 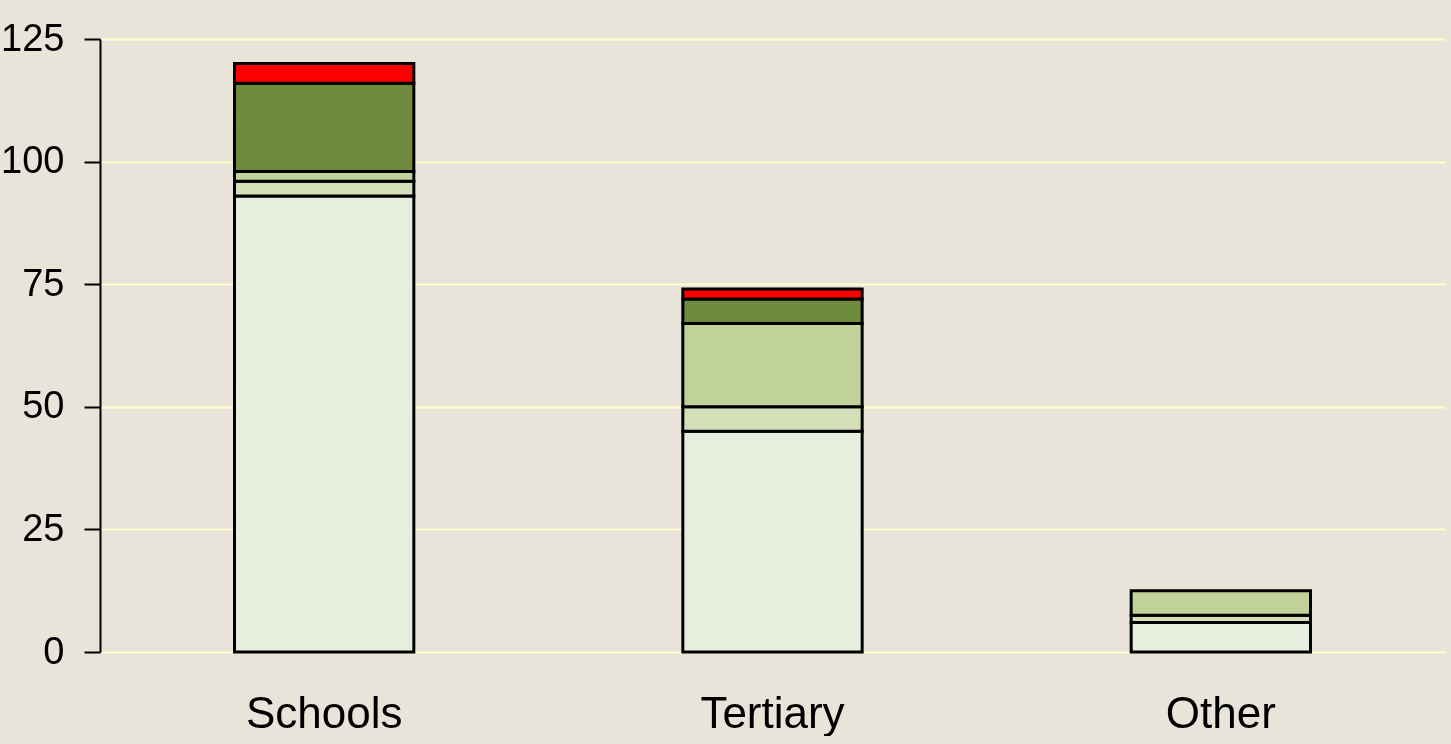 What do you see at coordinates (1220, 637) in the screenshot?
I see `bar` at bounding box center [1220, 637].